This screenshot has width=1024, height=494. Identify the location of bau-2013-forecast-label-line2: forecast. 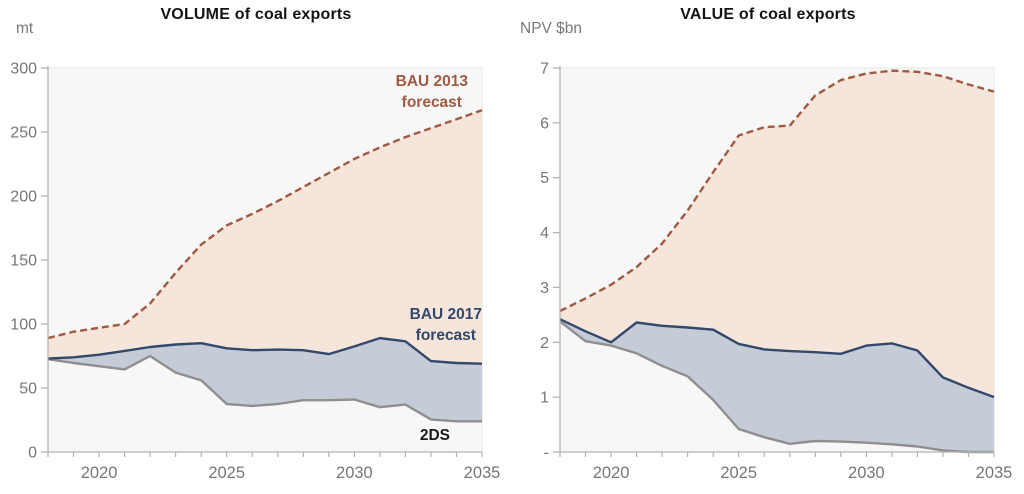
(431, 102).